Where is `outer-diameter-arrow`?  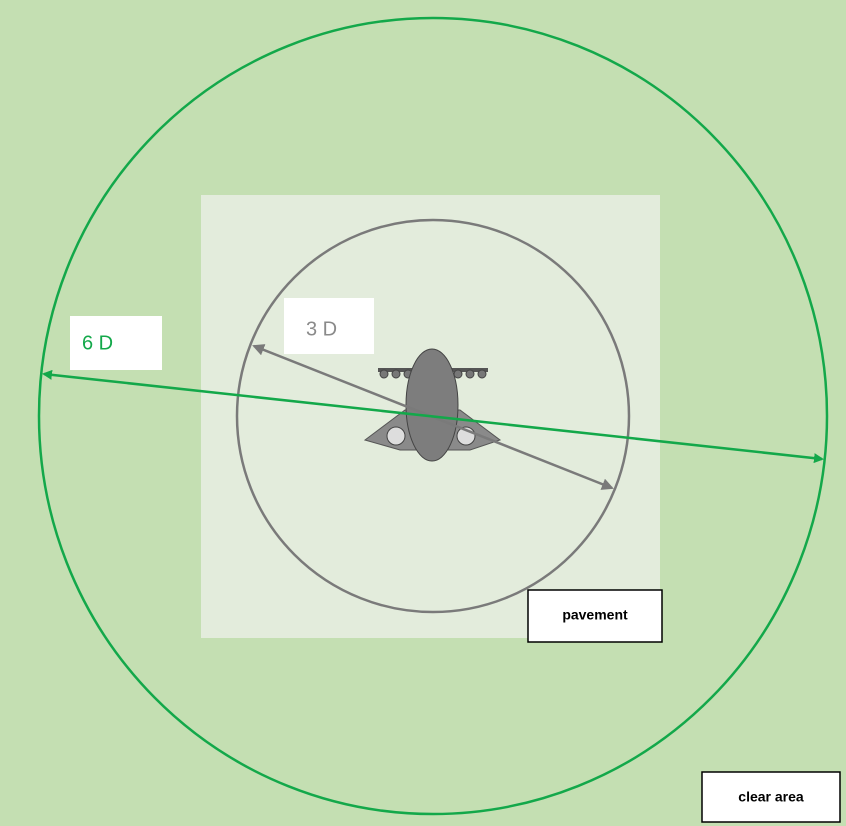
outer-diameter-arrow is located at coordinates (433, 416).